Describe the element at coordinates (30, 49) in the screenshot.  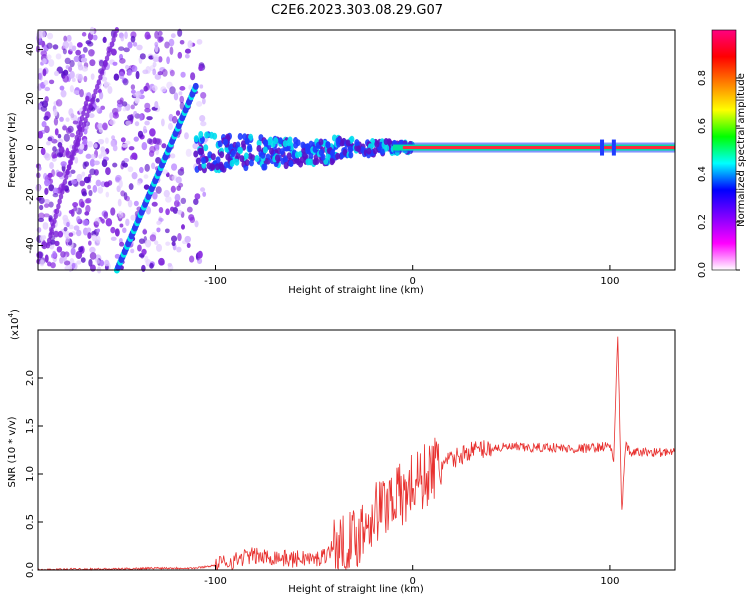
I see `spectrogram-y-tick-label: 40` at that location.